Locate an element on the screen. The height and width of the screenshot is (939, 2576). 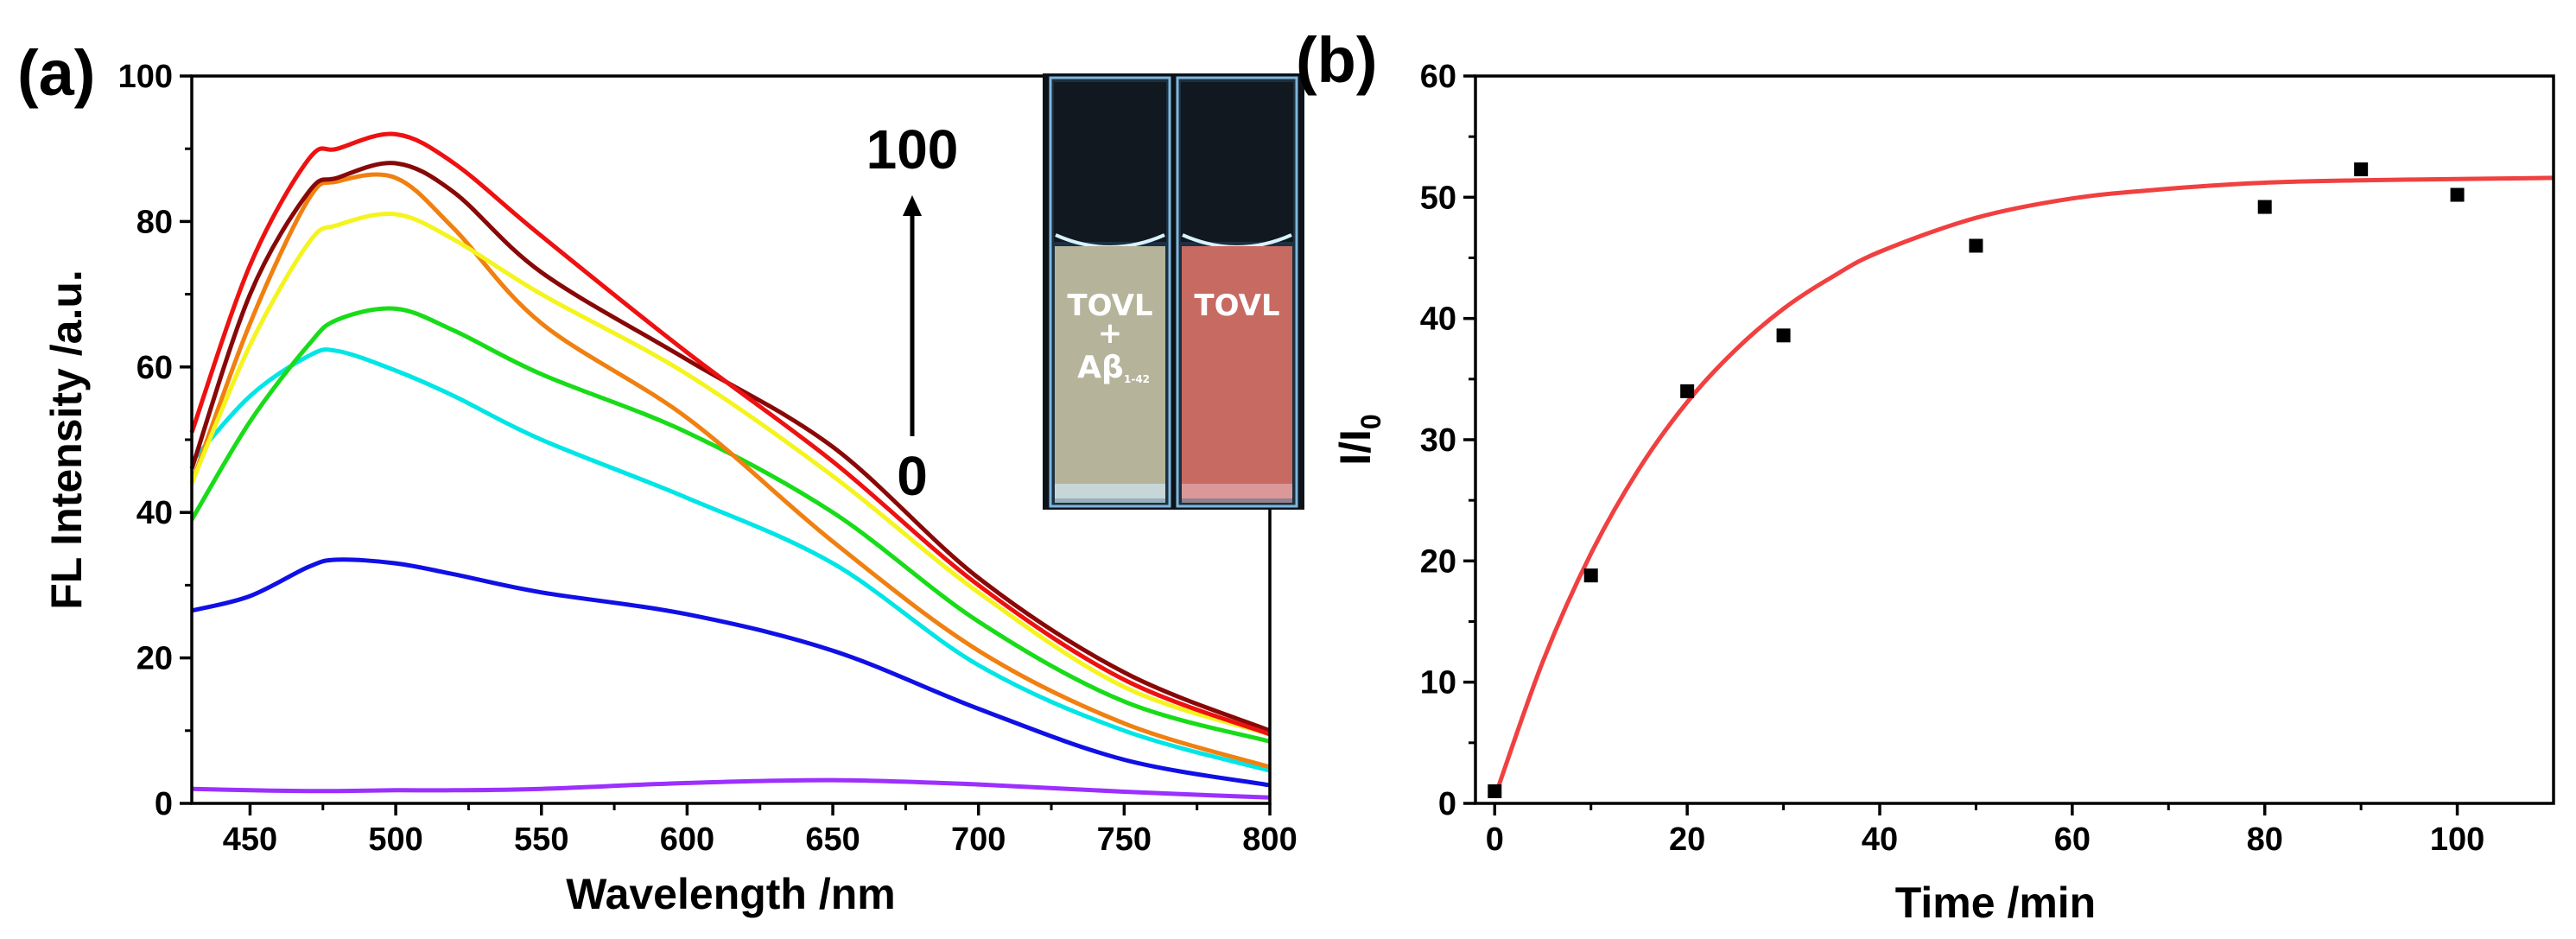
panel-a-y-tick-label: 80 is located at coordinates (154, 222).